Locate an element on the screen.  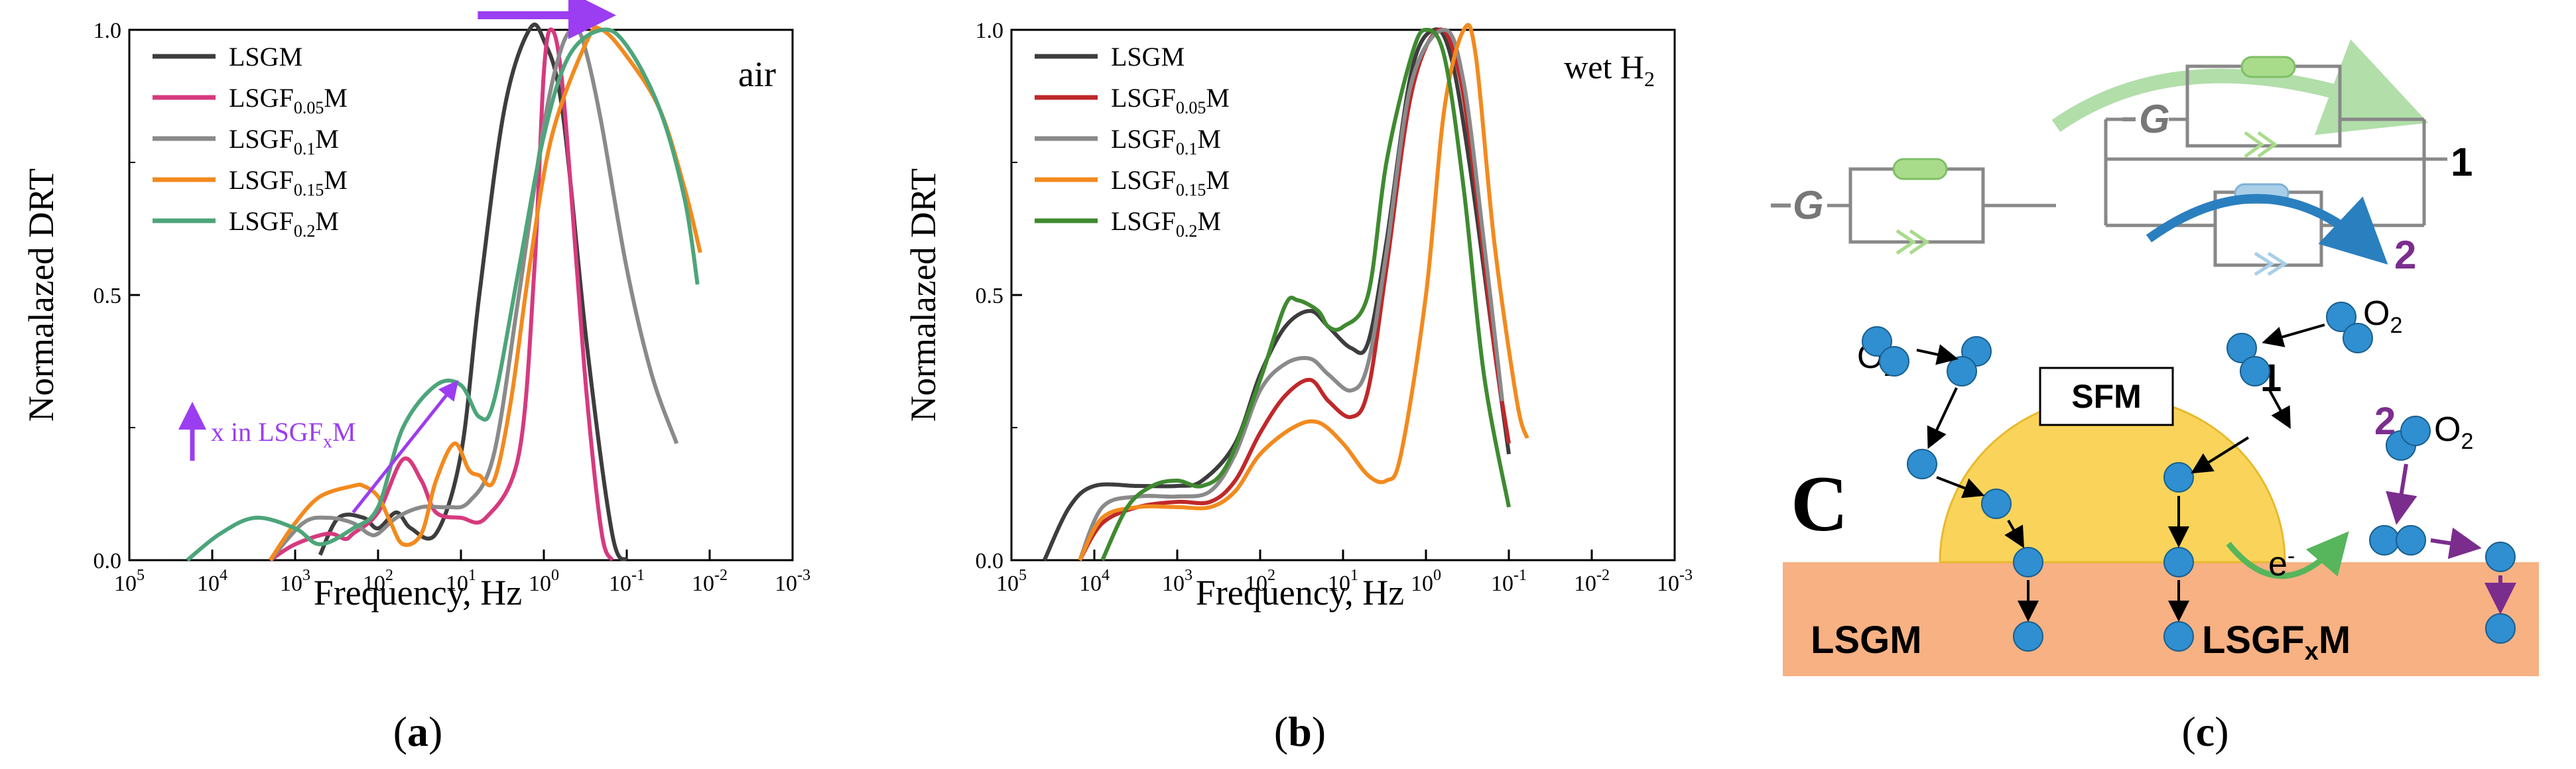
series-line-lsgf005m is located at coordinates (442, 294).